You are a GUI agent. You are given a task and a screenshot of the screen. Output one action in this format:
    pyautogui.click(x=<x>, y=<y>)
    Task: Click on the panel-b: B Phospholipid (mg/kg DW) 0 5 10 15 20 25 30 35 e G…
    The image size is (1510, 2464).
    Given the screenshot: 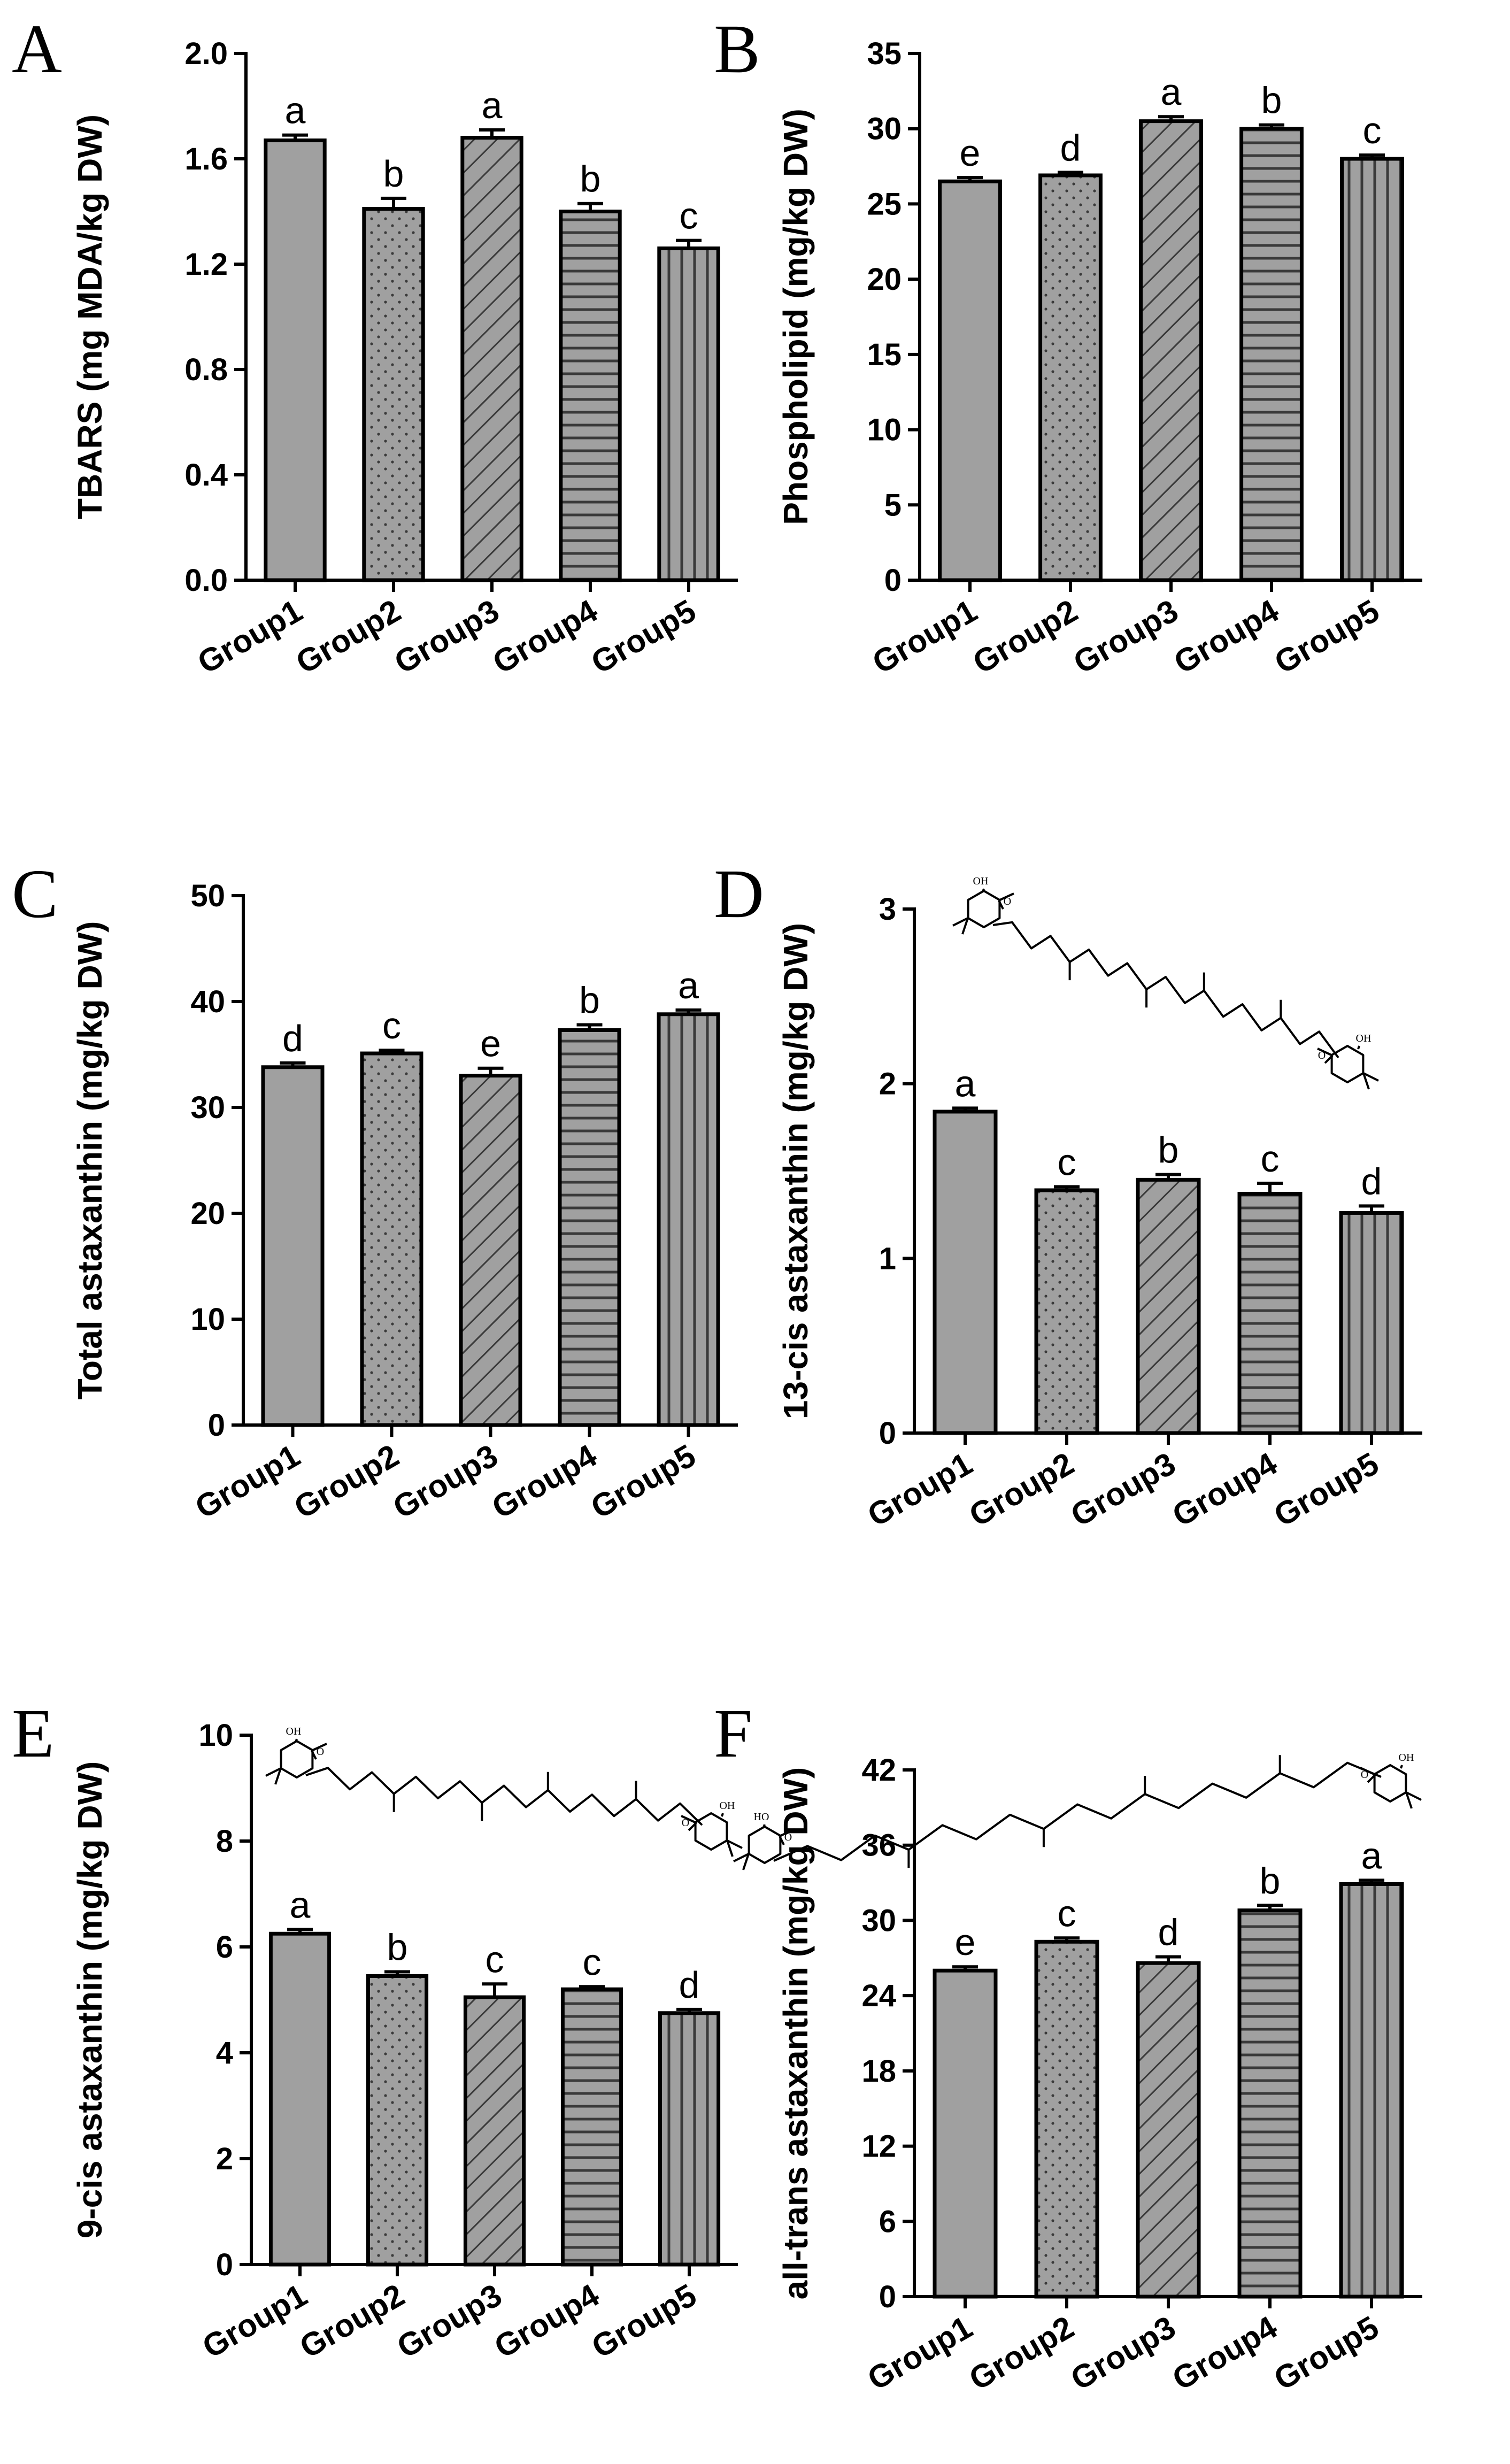 What is the action you would take?
    pyautogui.click(x=1068, y=346)
    